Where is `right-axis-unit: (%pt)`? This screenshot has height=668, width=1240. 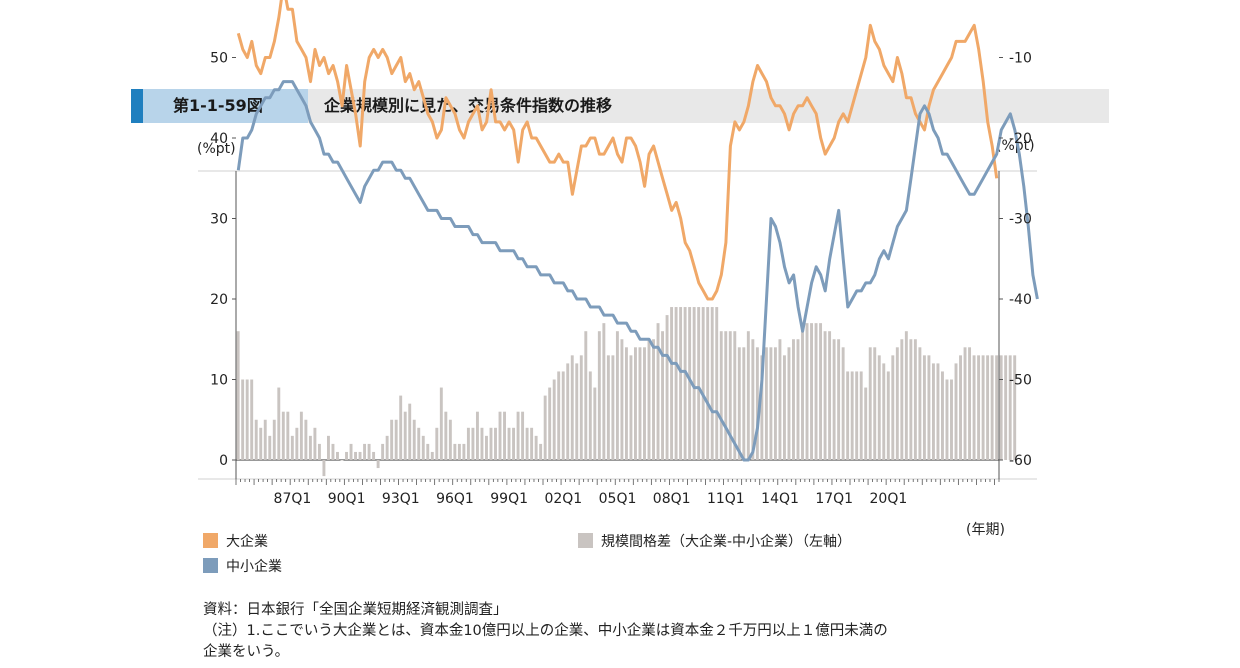 right-axis-unit: (%pt) is located at coordinates (1015, 146).